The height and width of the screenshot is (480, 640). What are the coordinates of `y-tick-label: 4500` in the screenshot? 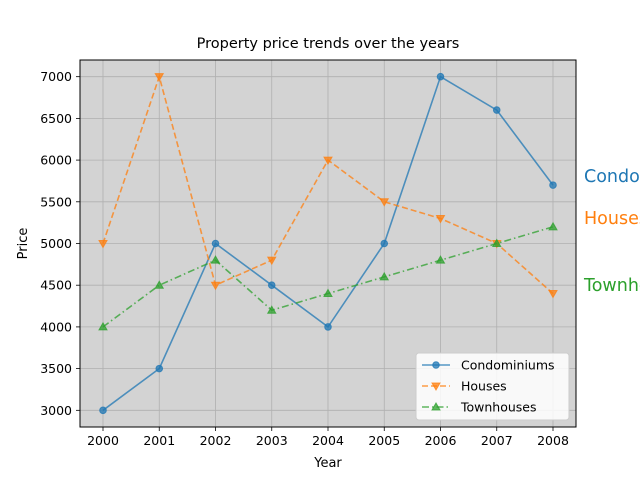 It's located at (56, 285).